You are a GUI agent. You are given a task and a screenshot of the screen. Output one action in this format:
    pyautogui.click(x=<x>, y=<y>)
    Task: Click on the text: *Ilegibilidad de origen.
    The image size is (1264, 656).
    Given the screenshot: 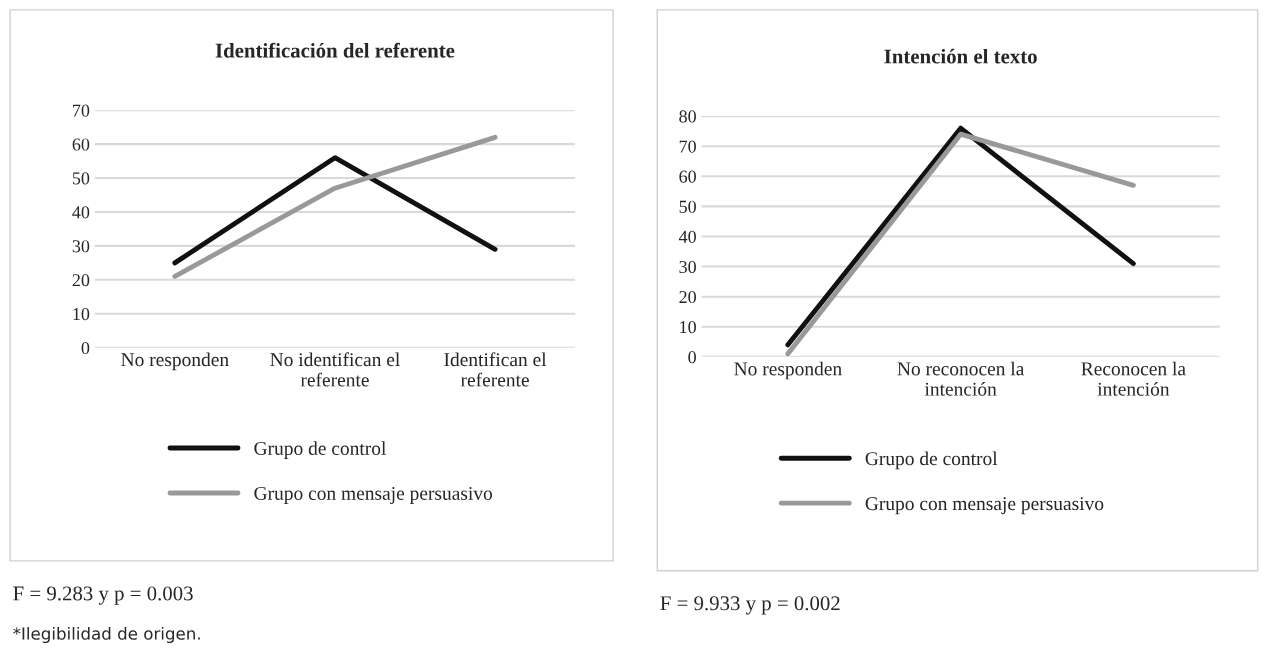 What is the action you would take?
    pyautogui.click(x=106, y=635)
    